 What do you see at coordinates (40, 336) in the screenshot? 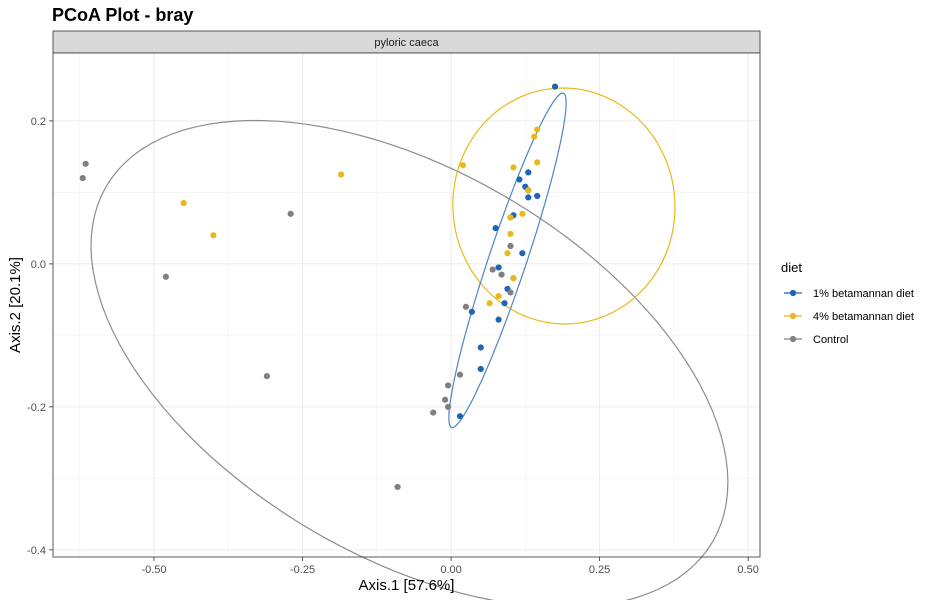
I see `y-axis: -0.4 -0.2 0.0 0.2` at bounding box center [40, 336].